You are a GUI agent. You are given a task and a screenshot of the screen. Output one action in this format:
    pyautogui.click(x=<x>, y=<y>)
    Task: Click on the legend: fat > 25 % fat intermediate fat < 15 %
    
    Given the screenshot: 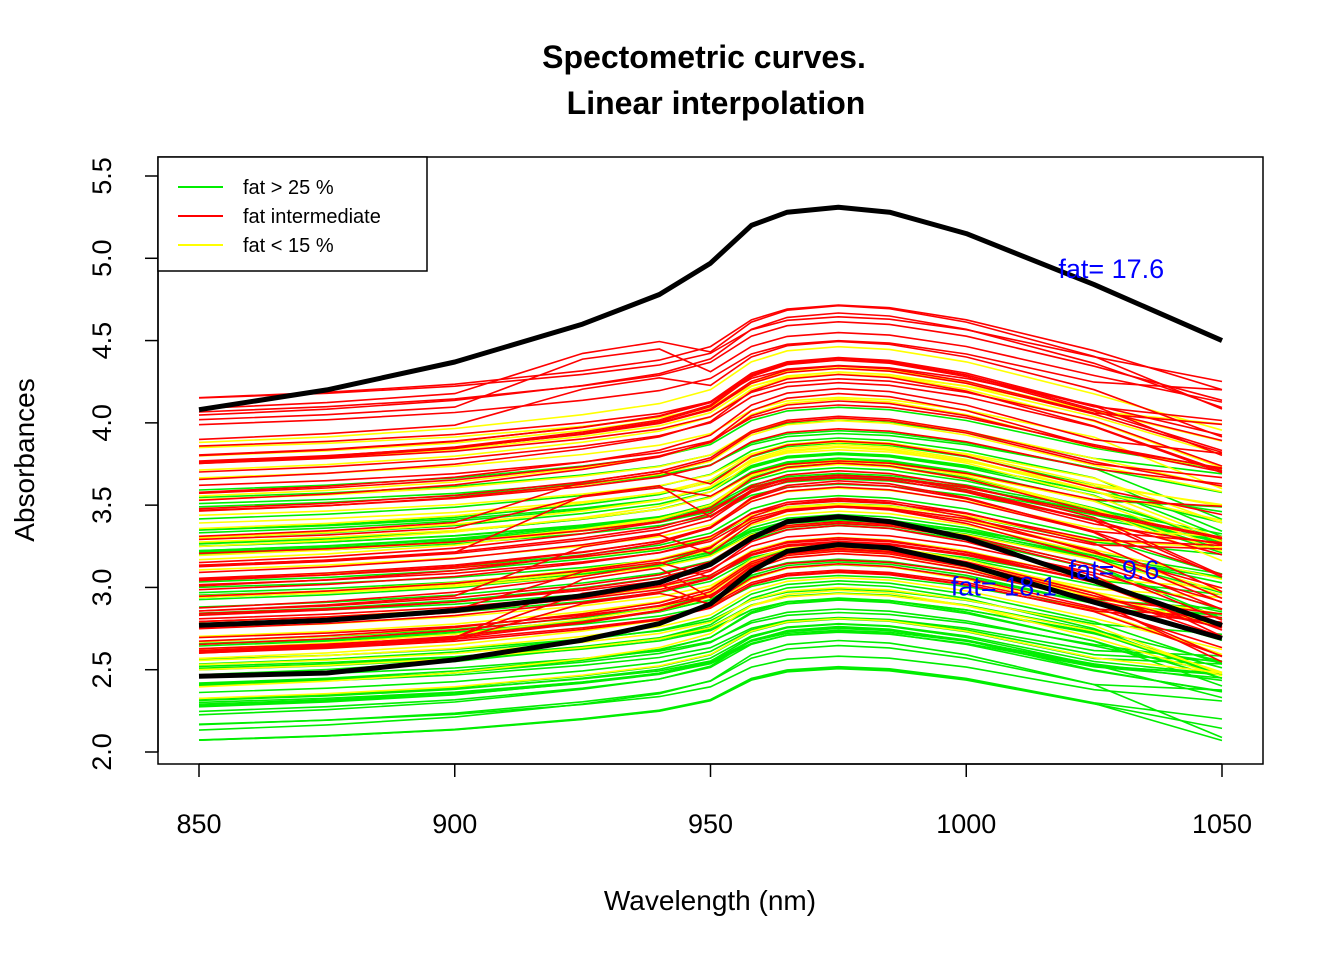 What is the action you would take?
    pyautogui.click(x=292, y=214)
    